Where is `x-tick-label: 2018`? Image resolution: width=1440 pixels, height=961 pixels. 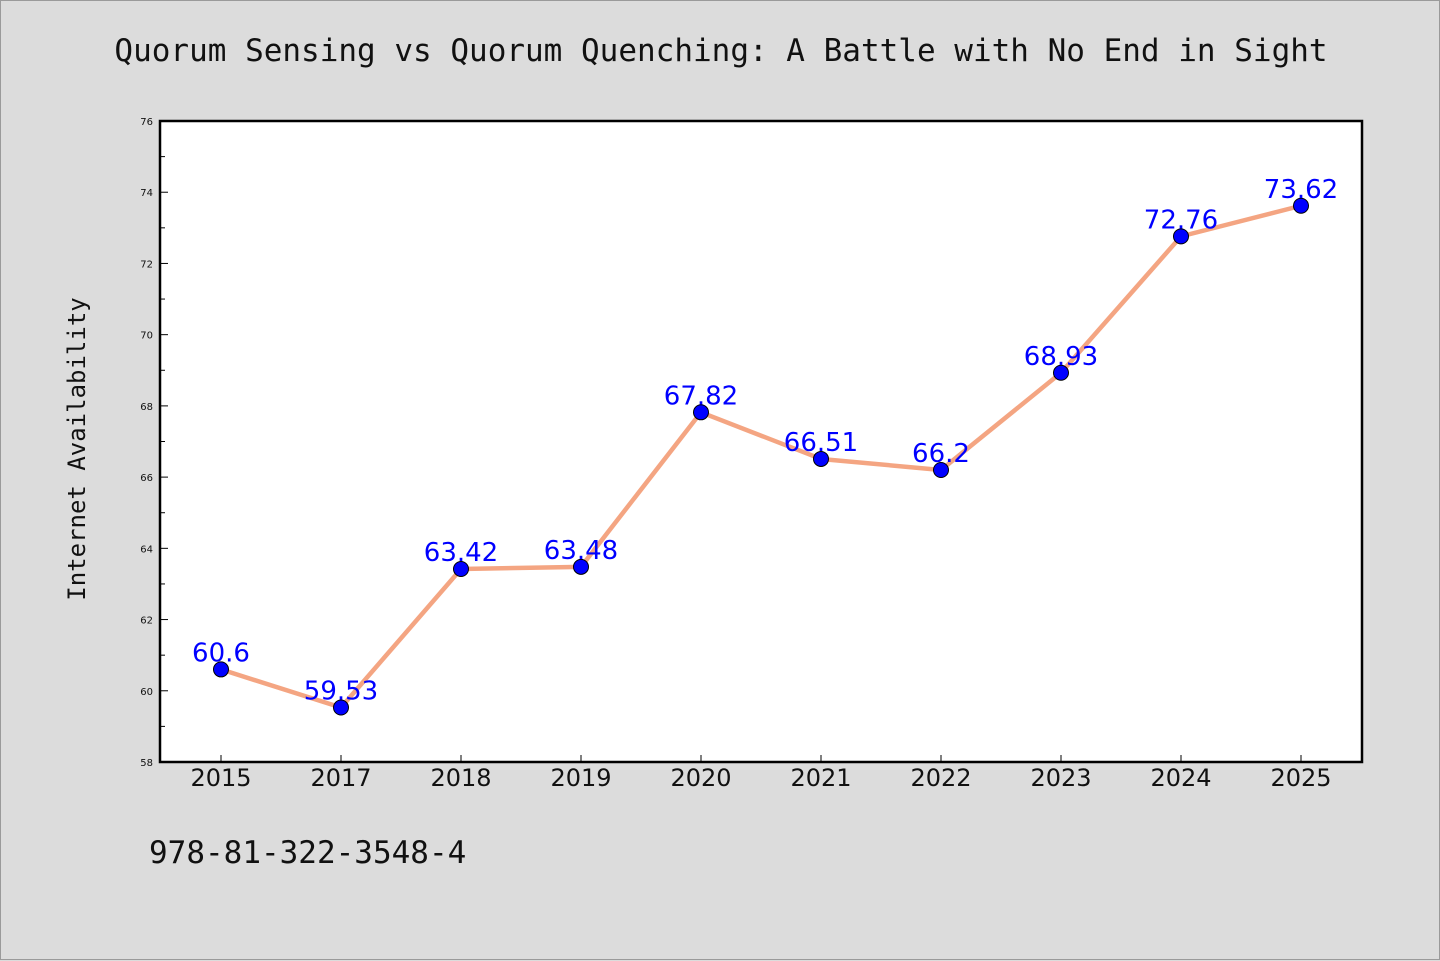
x-tick-label: 2018 is located at coordinates (460, 778).